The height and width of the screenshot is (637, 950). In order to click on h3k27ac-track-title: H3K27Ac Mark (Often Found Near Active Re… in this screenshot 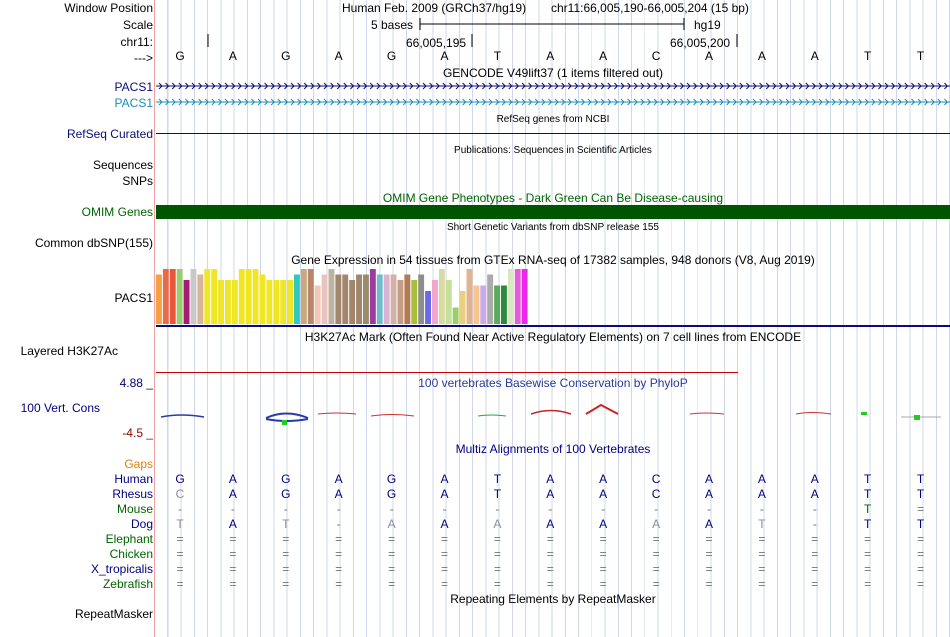, I will do `click(553, 337)`.